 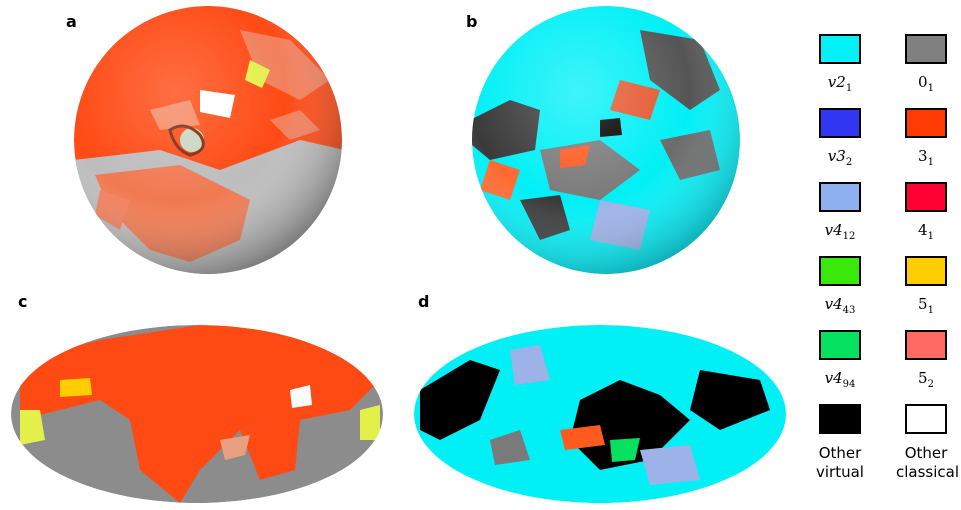 I want to click on panel-label-d: d, so click(x=424, y=301).